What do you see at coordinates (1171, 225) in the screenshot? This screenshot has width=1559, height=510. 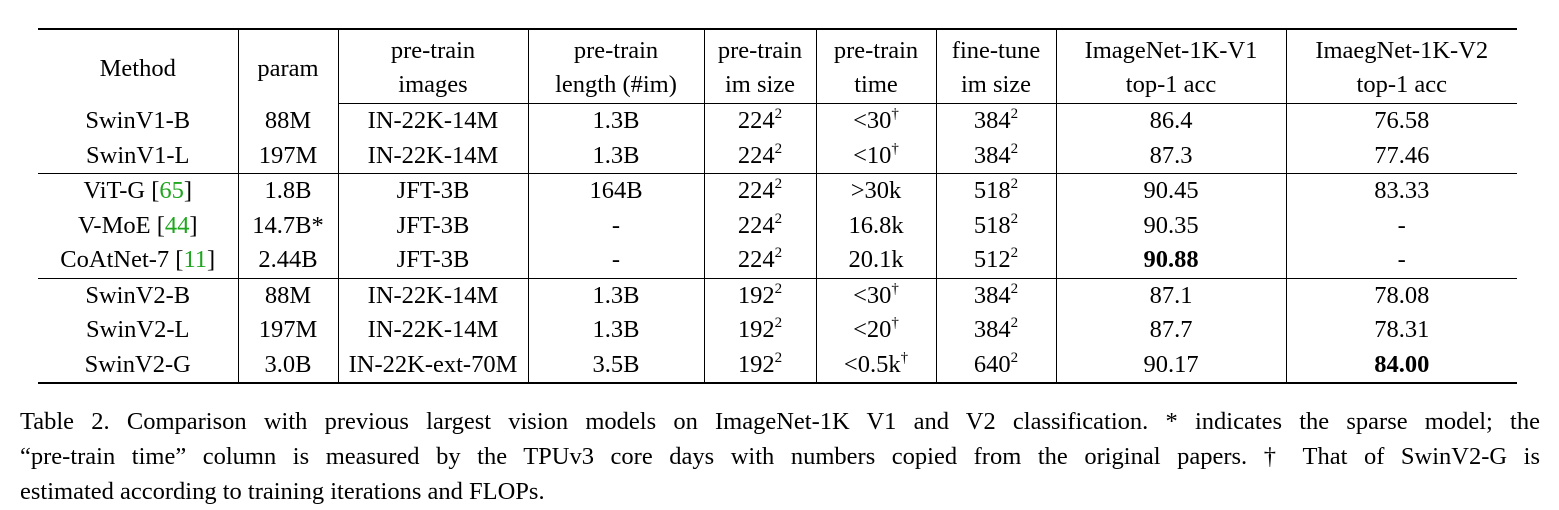 I see `cell-v1-acc: 90.35` at bounding box center [1171, 225].